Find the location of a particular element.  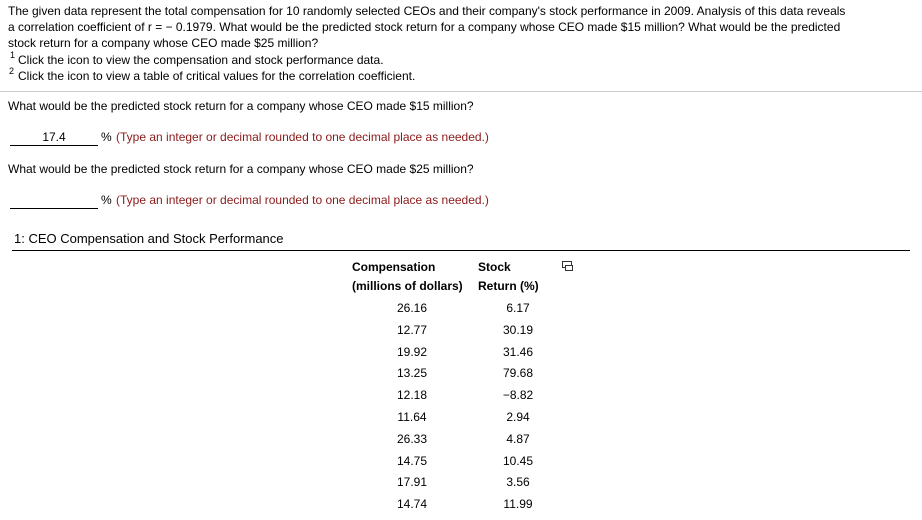

table-cell: 3.56 is located at coordinates (518, 482).